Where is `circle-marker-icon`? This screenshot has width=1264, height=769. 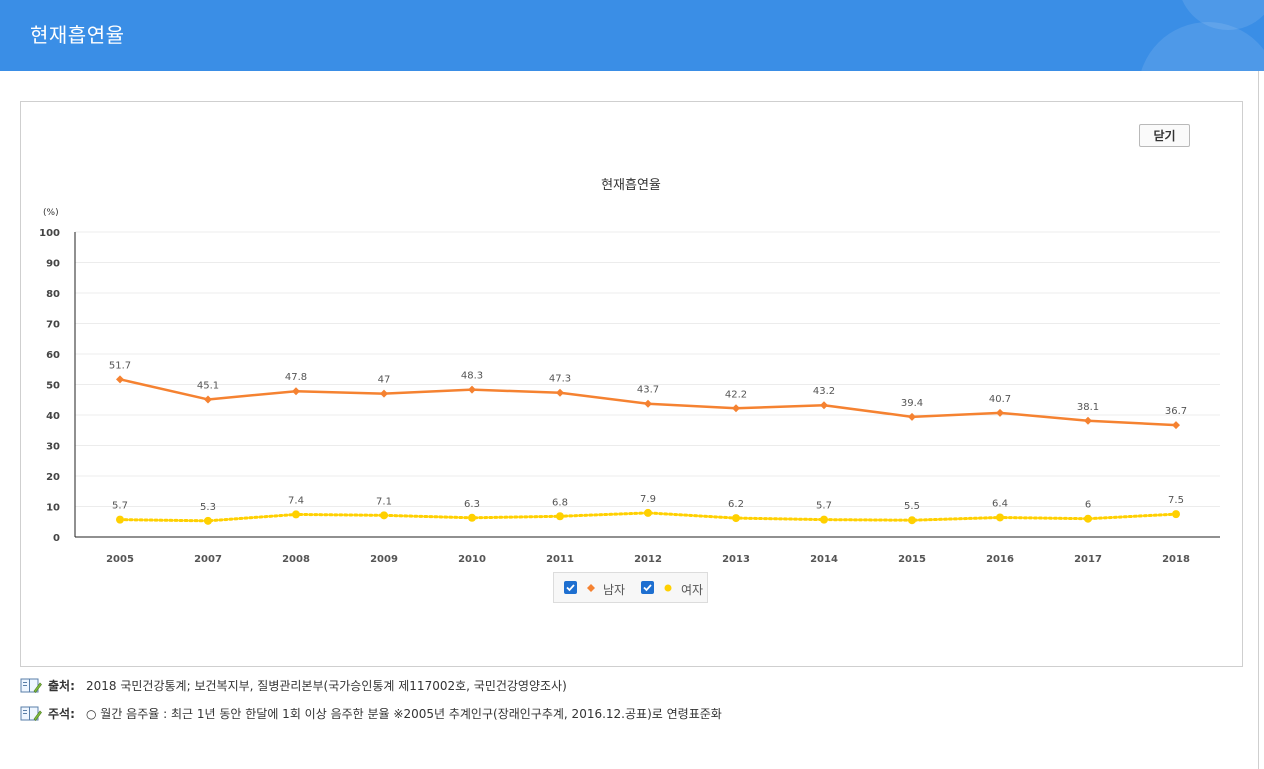
circle-marker-icon is located at coordinates (668, 588).